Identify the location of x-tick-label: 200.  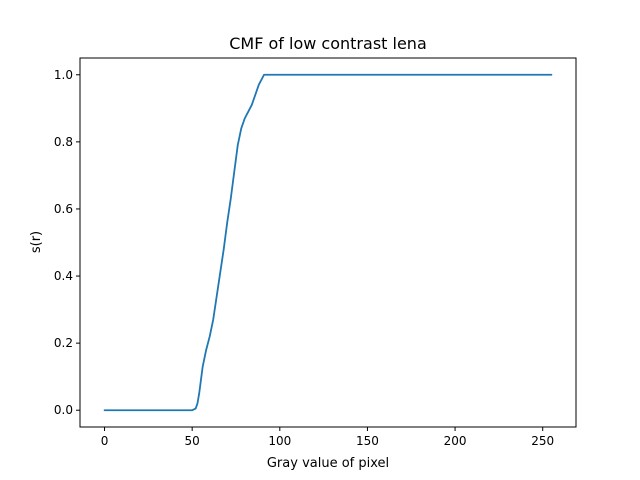
(455, 441).